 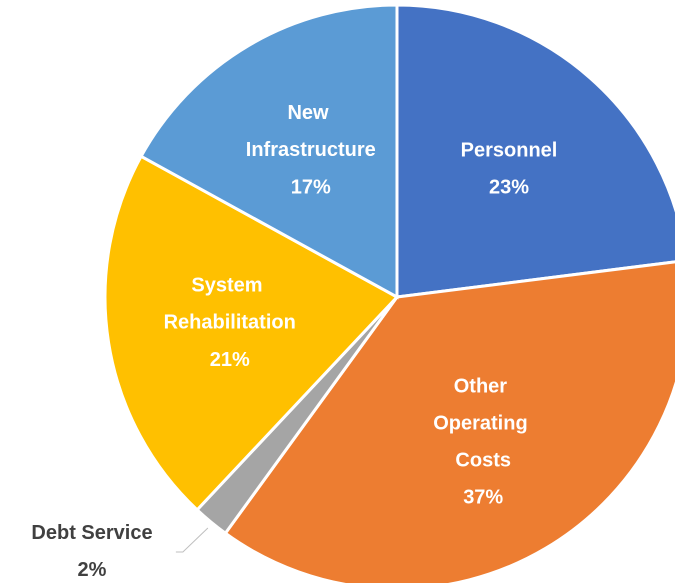 I want to click on label-line: Rehabilitation, so click(x=230, y=323).